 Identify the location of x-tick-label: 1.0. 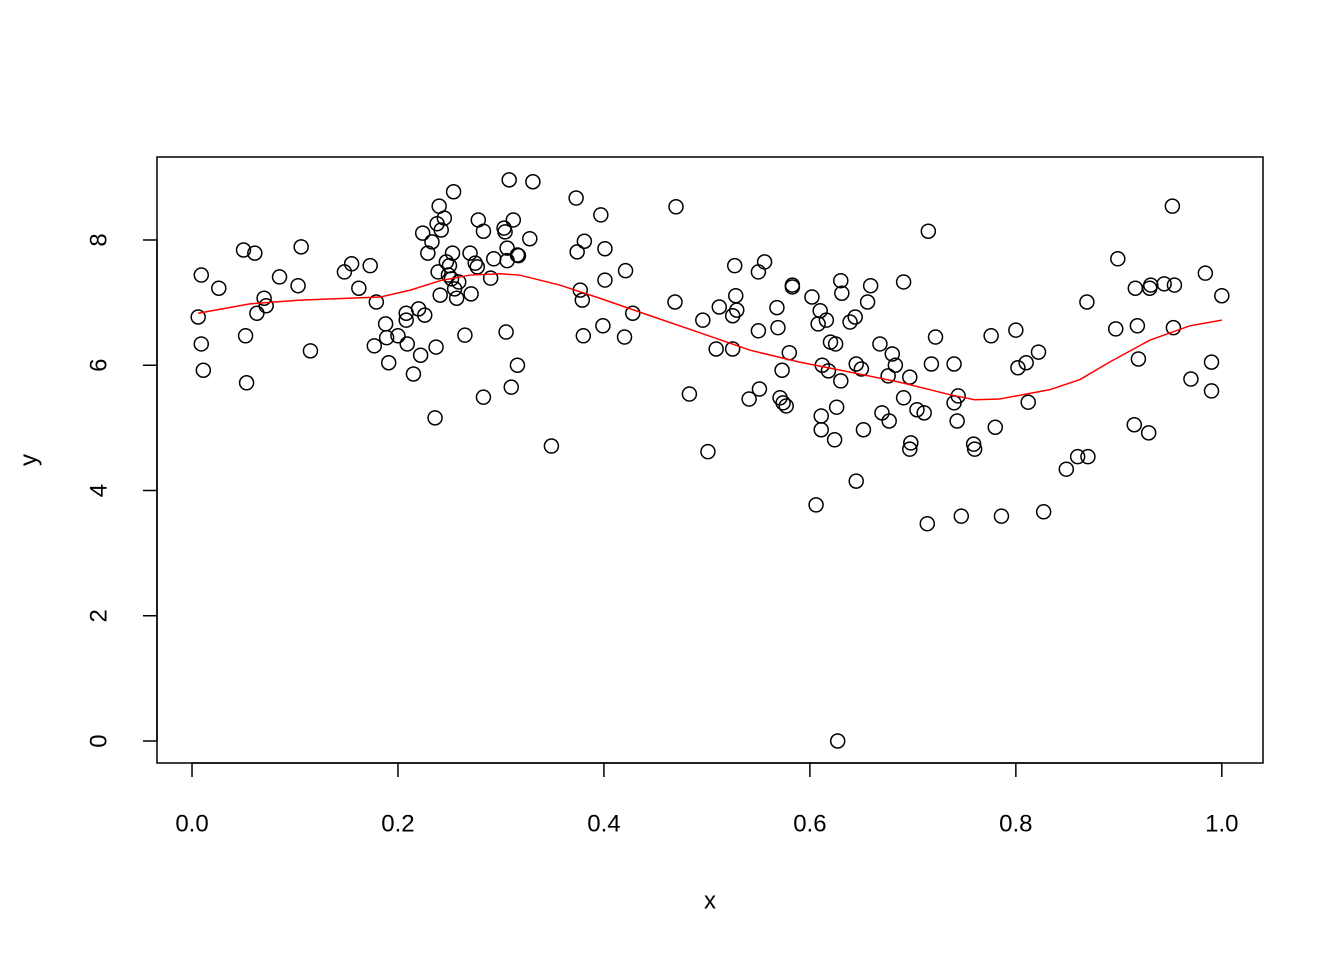
(1221, 823).